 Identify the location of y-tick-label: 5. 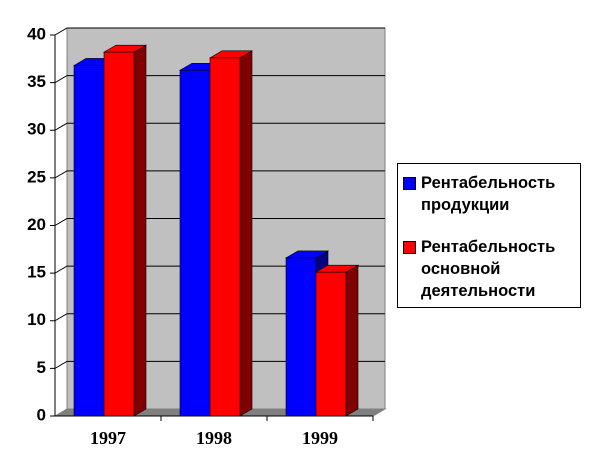
(41, 367).